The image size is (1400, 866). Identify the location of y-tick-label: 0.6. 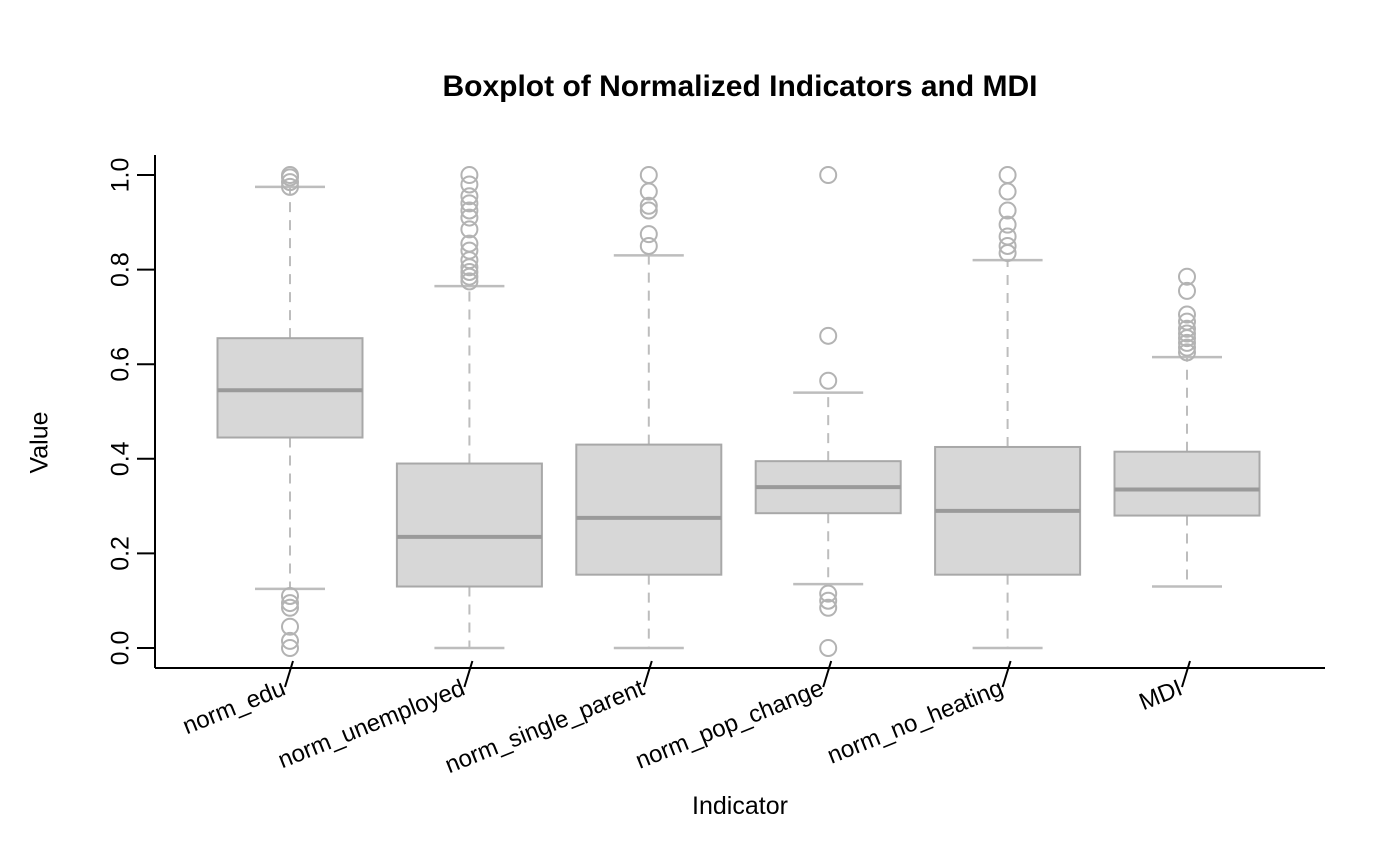
(121, 364).